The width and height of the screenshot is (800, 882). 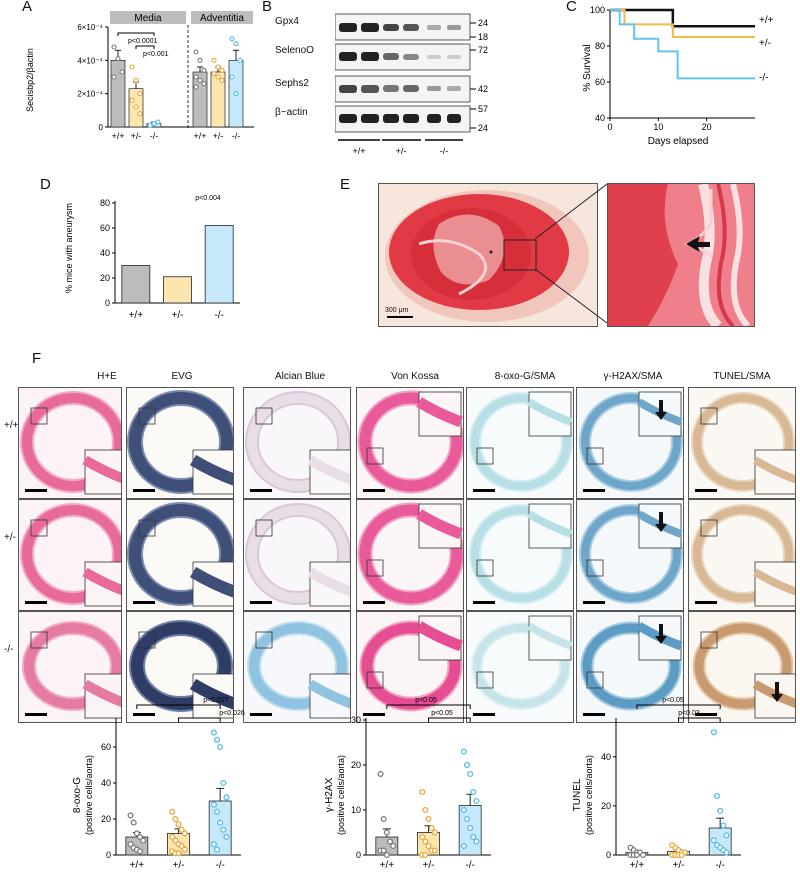 What do you see at coordinates (571, 7) in the screenshot?
I see `panel-label-c: C` at bounding box center [571, 7].